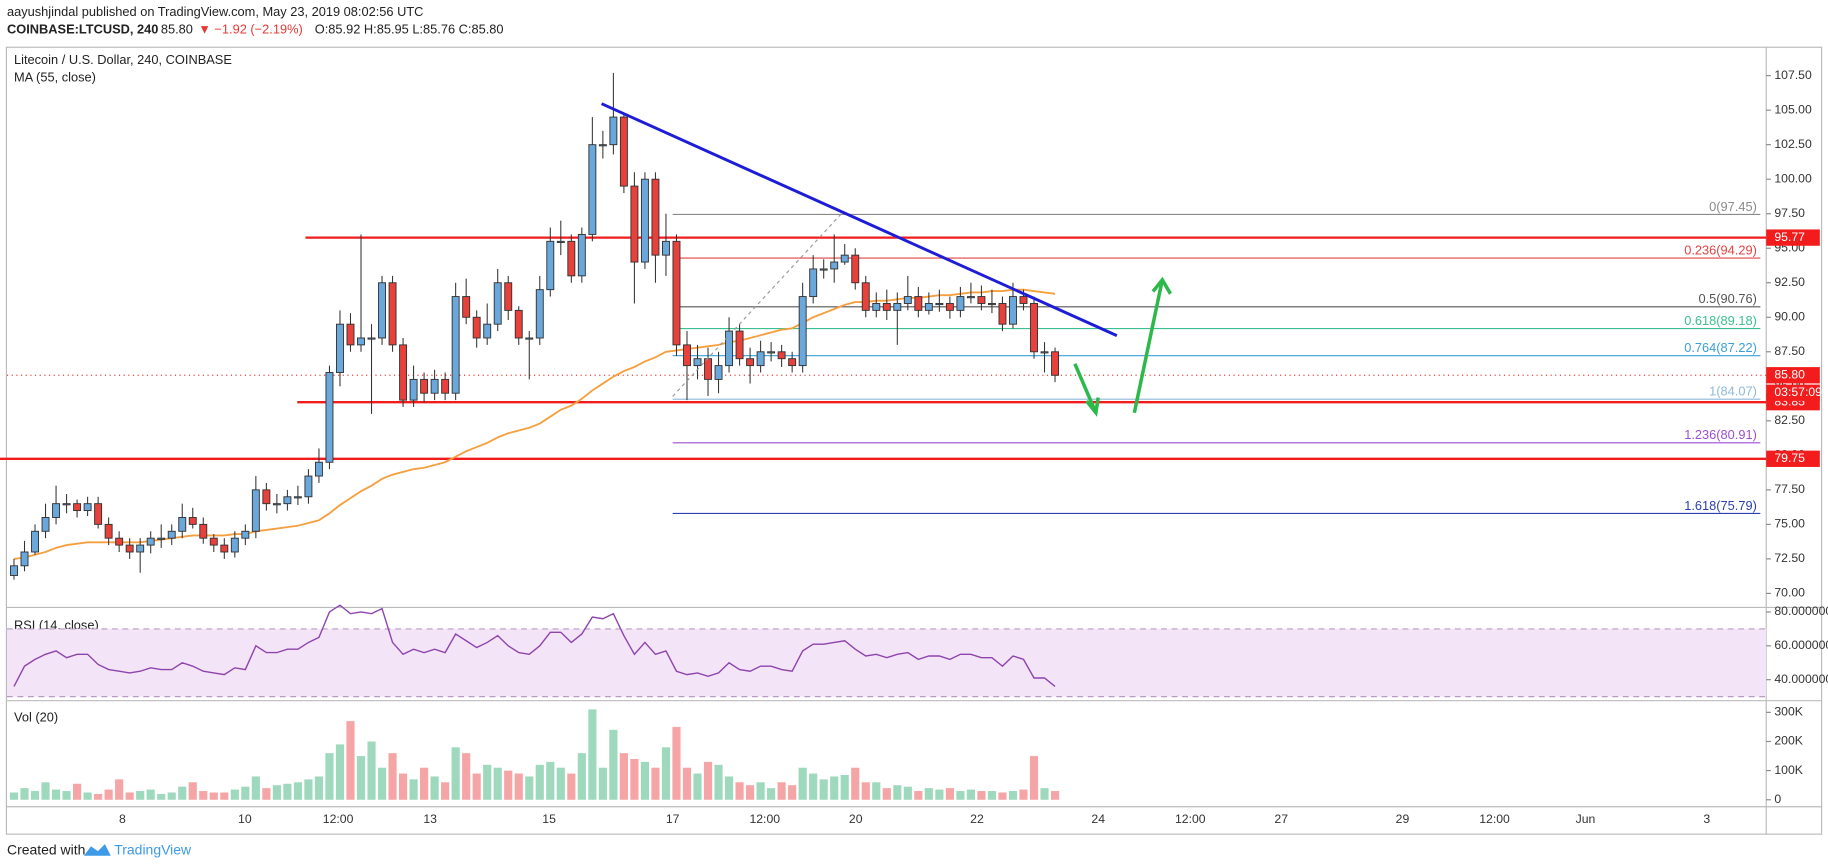  I want to click on rsi-tick-label: 40.000000, so click(1801, 679).